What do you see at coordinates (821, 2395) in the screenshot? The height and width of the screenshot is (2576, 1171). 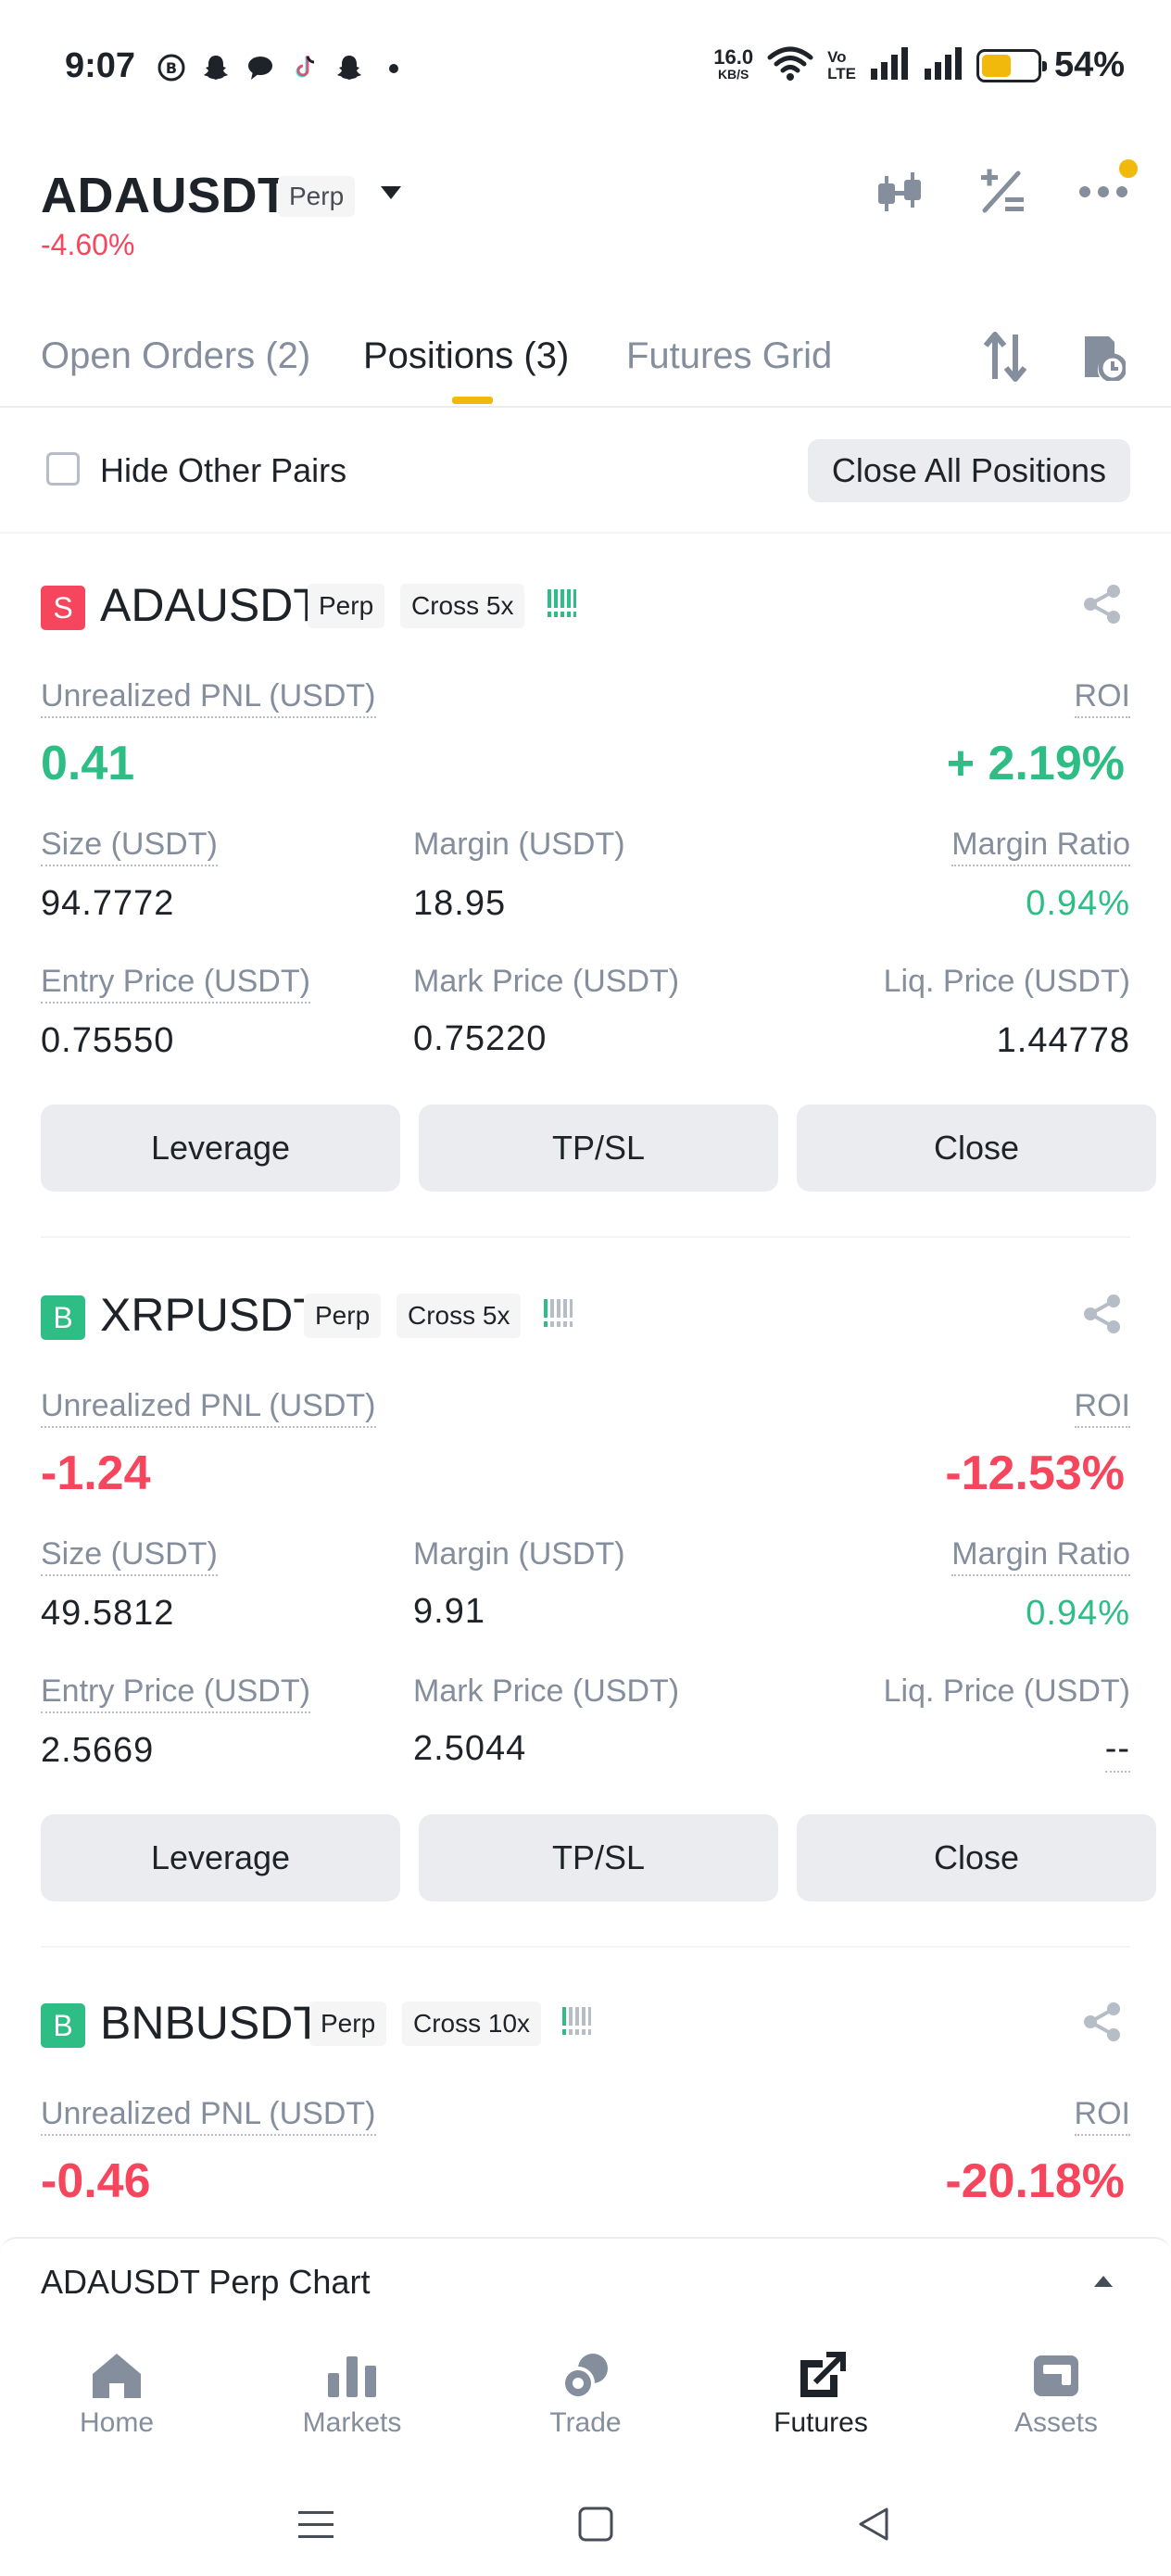 I see `nav-futures: Futures` at bounding box center [821, 2395].